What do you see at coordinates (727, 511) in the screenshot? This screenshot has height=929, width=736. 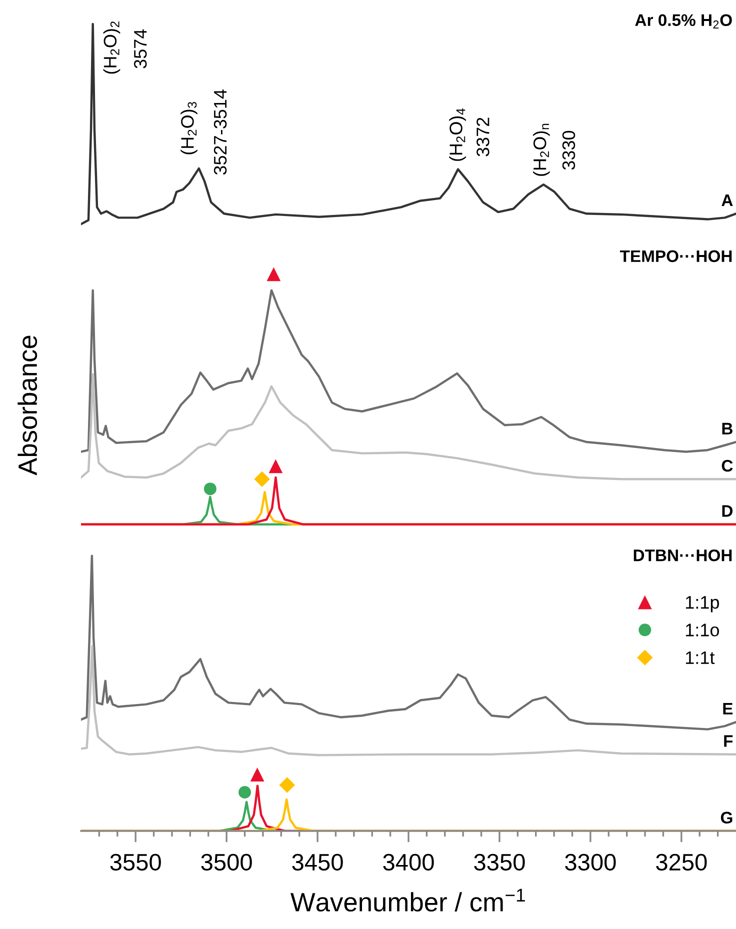 I see `series-label: D` at bounding box center [727, 511].